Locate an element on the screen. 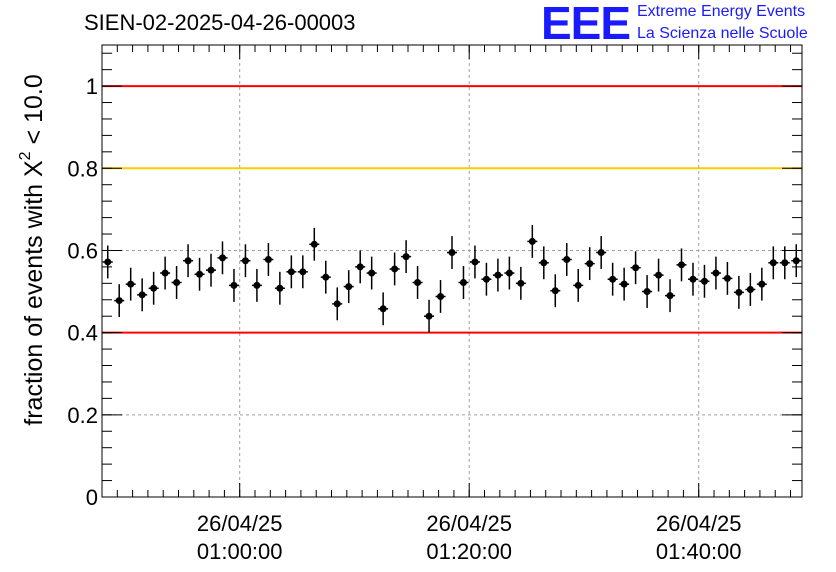  logo-line-school: La Scienza nelle Scuole is located at coordinates (722, 33).